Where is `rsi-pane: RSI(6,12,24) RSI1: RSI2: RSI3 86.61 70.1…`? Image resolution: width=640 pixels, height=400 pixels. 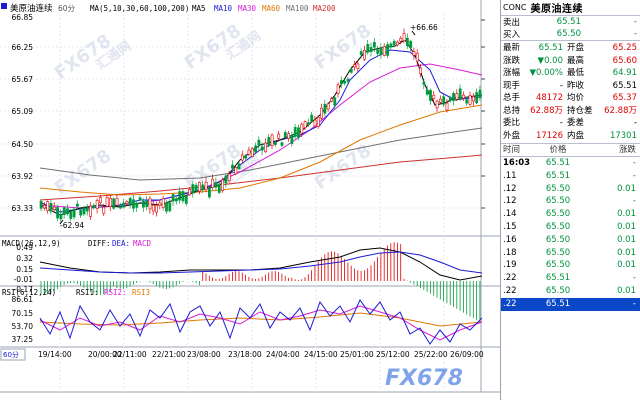 rsi-pane: RSI(6,12,24) RSI1: RSI2: RSI3 86.61 70.1… is located at coordinates (242, 316).